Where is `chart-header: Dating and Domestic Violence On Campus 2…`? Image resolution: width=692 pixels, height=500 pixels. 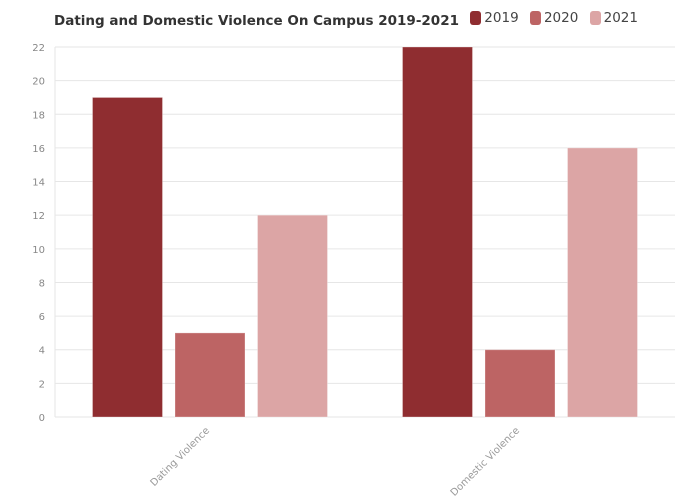
chart-header: Dating and Domestic Violence On Campus 2… is located at coordinates (346, 19).